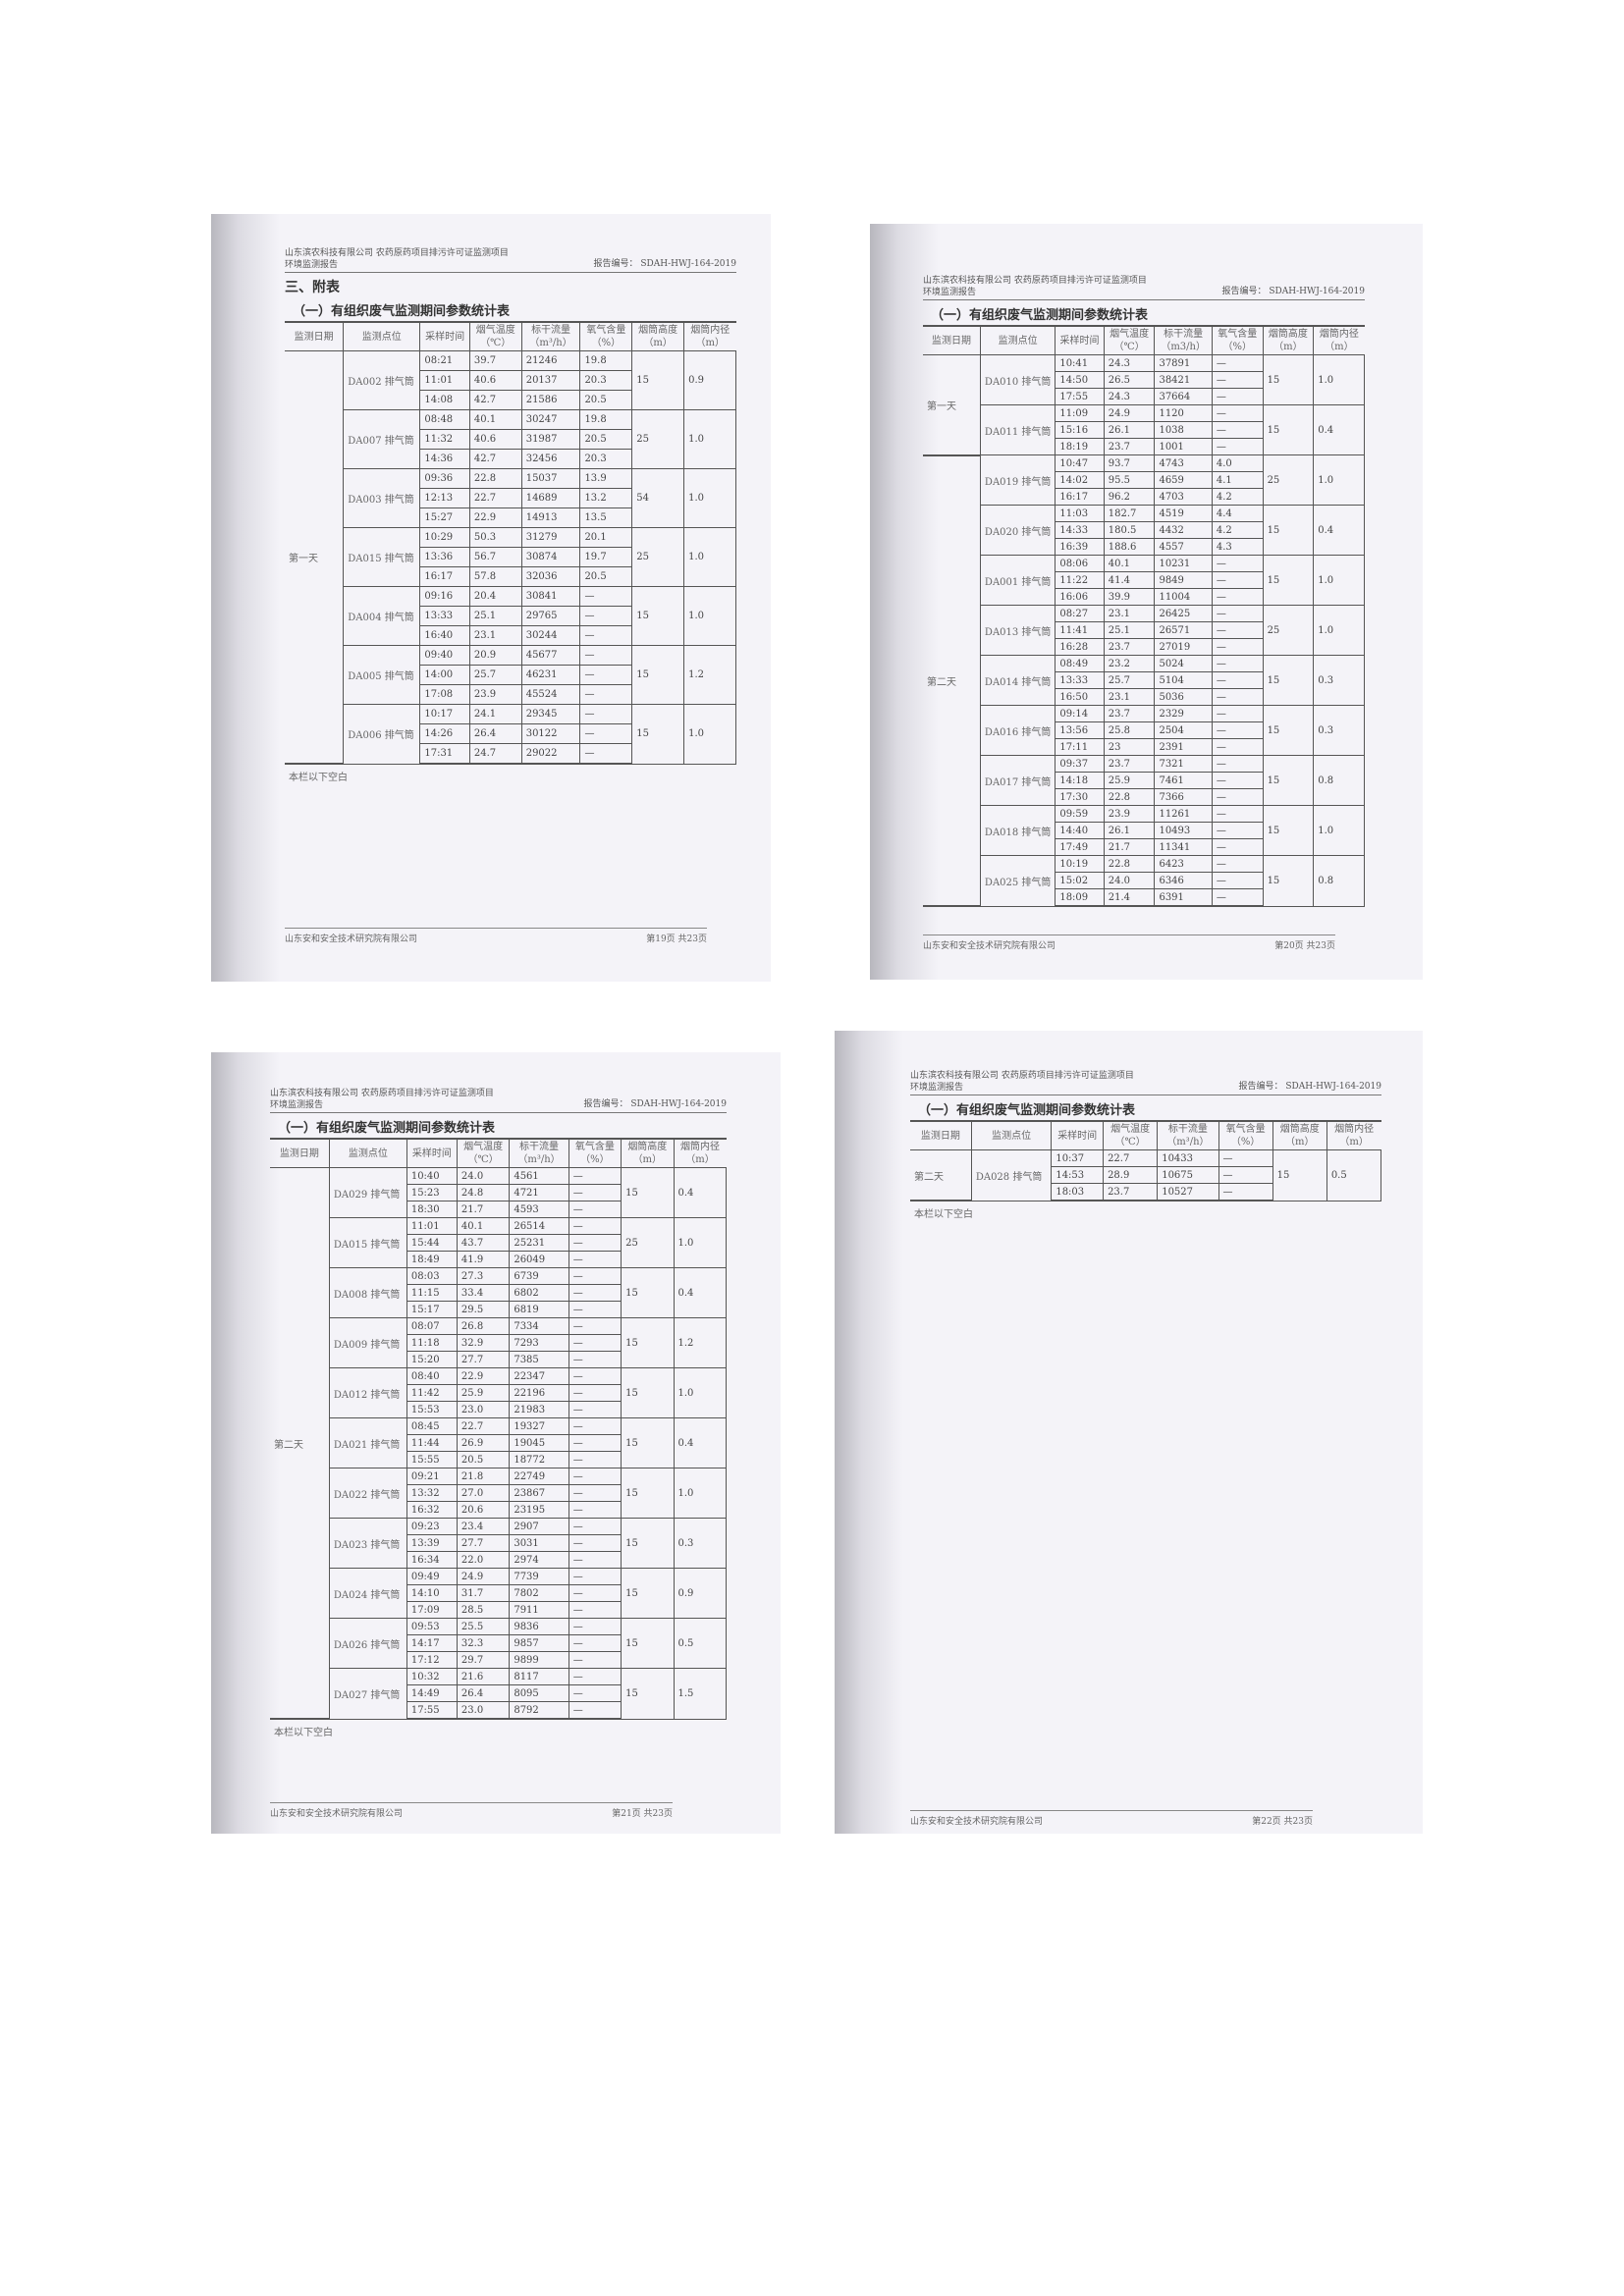  What do you see at coordinates (1144, 430) in the screenshot?
I see `table-row: DA011 排气筒 11:09 24.9 1120—15 0.4` at bounding box center [1144, 430].